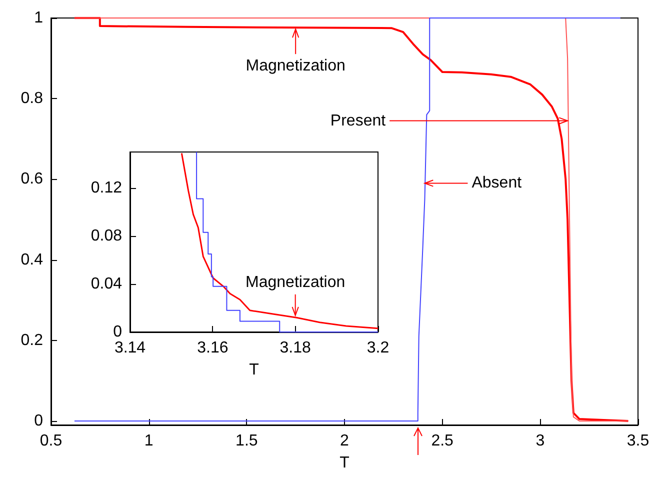  I want to click on x-tick-label: 2, so click(345, 441).